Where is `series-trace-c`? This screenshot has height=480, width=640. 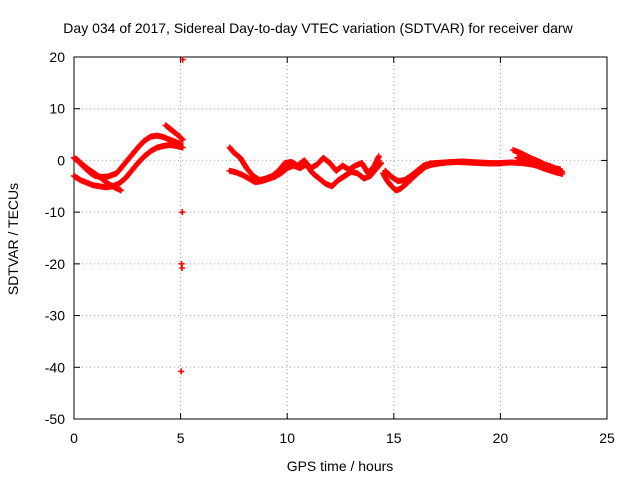 series-trace-c is located at coordinates (98, 174).